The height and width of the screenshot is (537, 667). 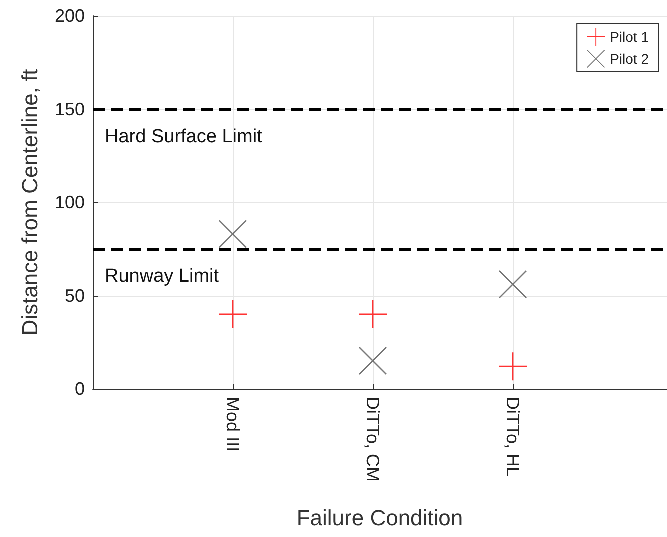 What do you see at coordinates (184, 137) in the screenshot?
I see `ref-line-label: Hard Surface Limit` at bounding box center [184, 137].